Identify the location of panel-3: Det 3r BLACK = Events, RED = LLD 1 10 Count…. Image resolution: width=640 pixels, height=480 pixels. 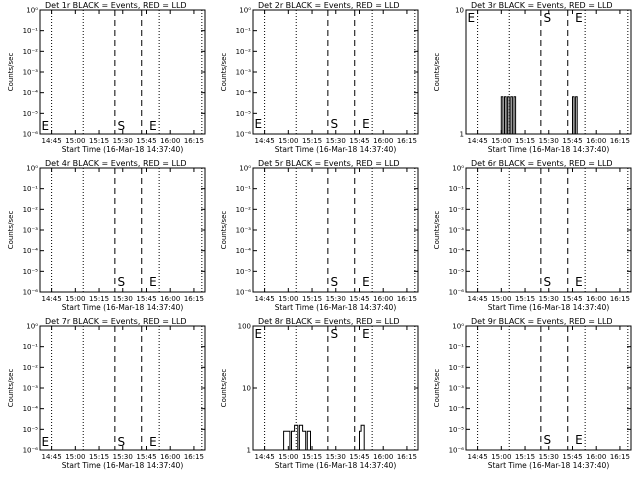
(532, 77).